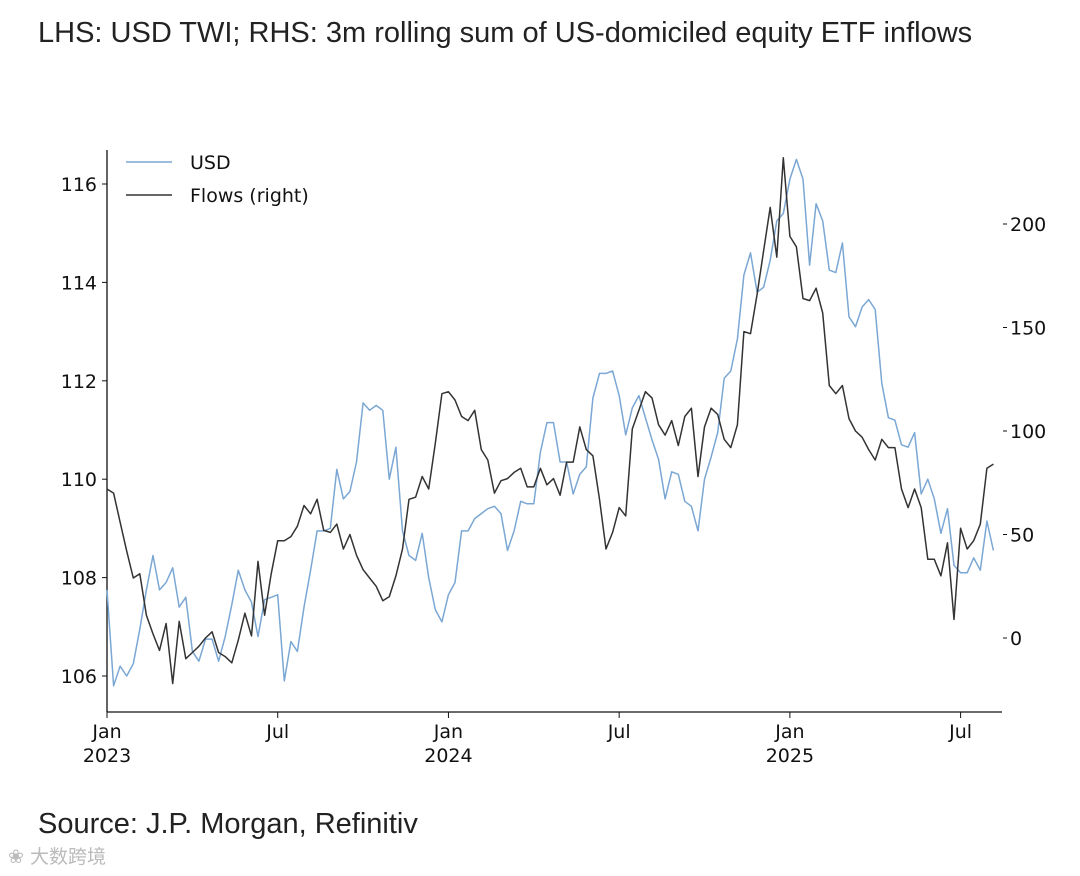 The height and width of the screenshot is (876, 1080). Describe the element at coordinates (107, 756) in the screenshot. I see `x-tick-year-label: 2023` at that location.